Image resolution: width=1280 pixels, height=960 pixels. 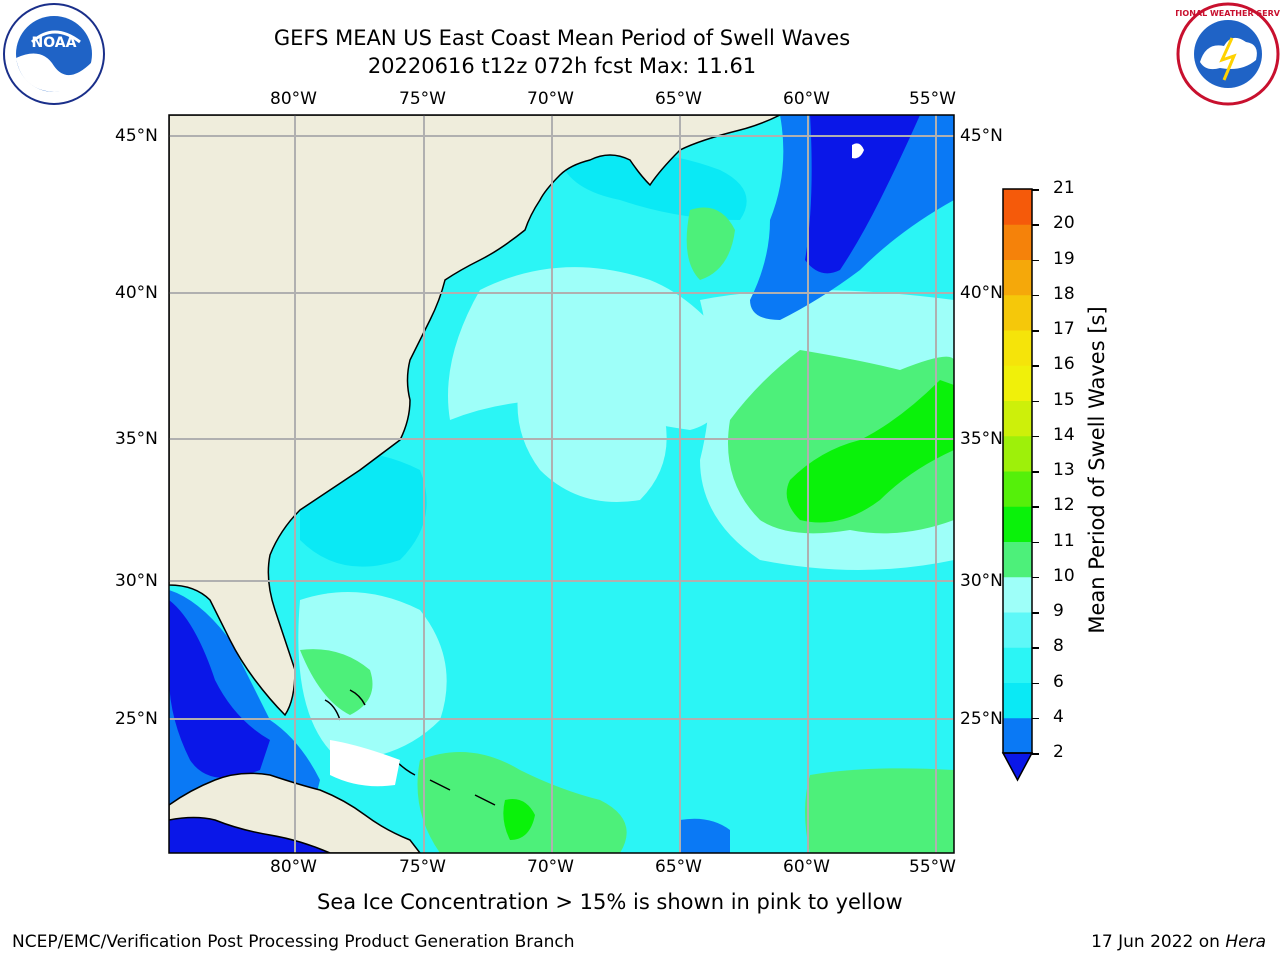 I want to click on no-data-region-north, so click(x=858, y=151).